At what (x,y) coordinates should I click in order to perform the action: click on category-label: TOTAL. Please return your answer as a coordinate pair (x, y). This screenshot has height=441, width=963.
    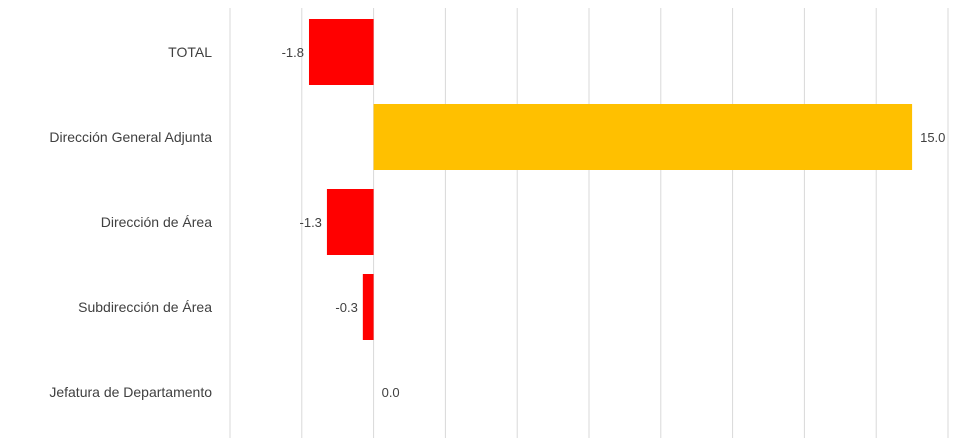
    Looking at the image, I should click on (190, 52).